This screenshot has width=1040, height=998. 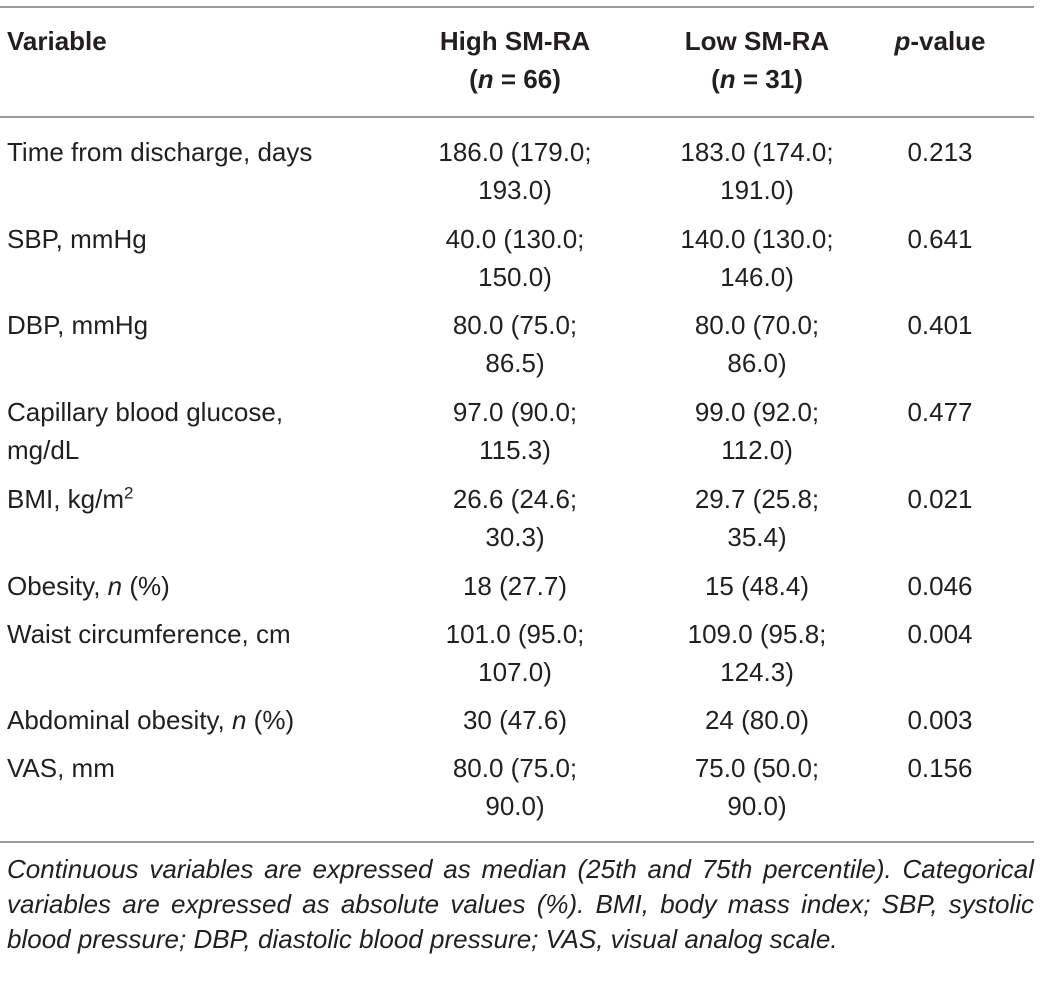 What do you see at coordinates (757, 190) in the screenshot?
I see `row-low-line2: 191.0)` at bounding box center [757, 190].